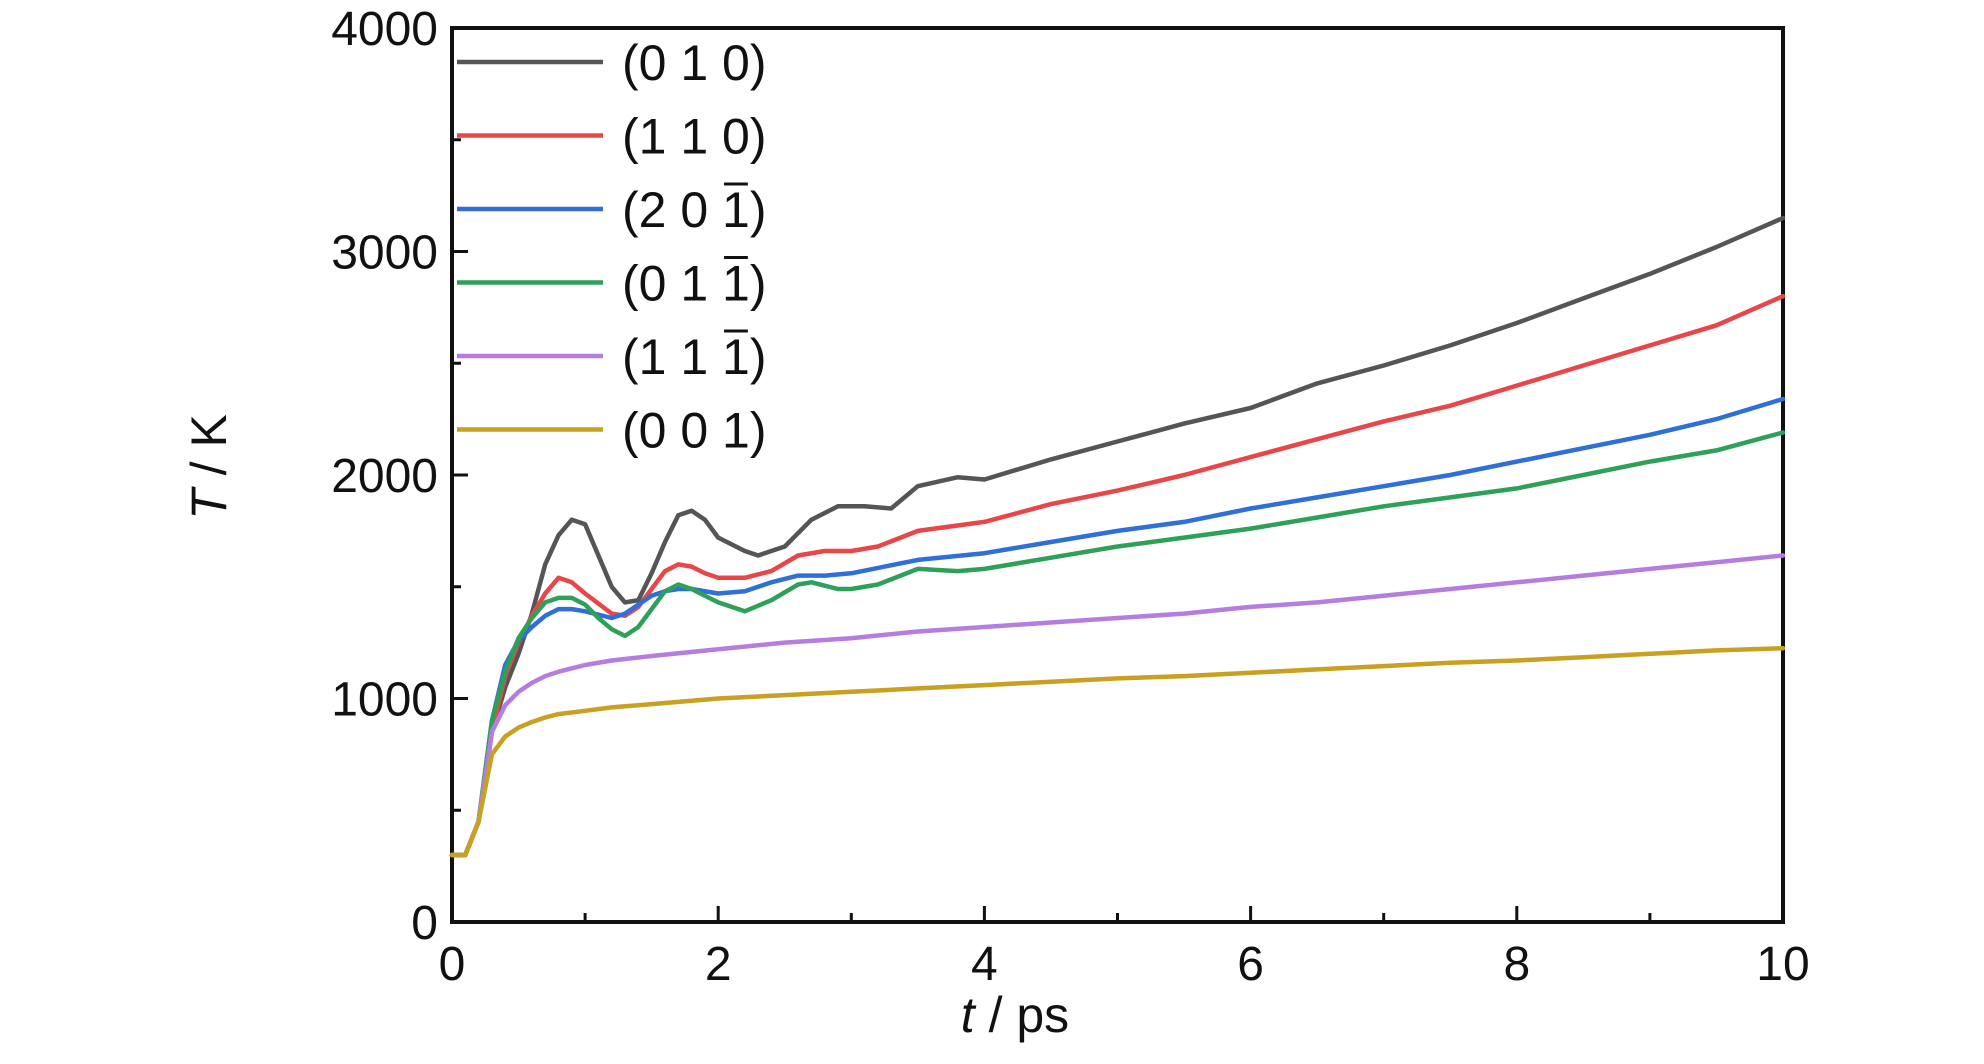 The height and width of the screenshot is (1064, 1984). I want to click on y-tick-label: 2000, so click(384, 476).